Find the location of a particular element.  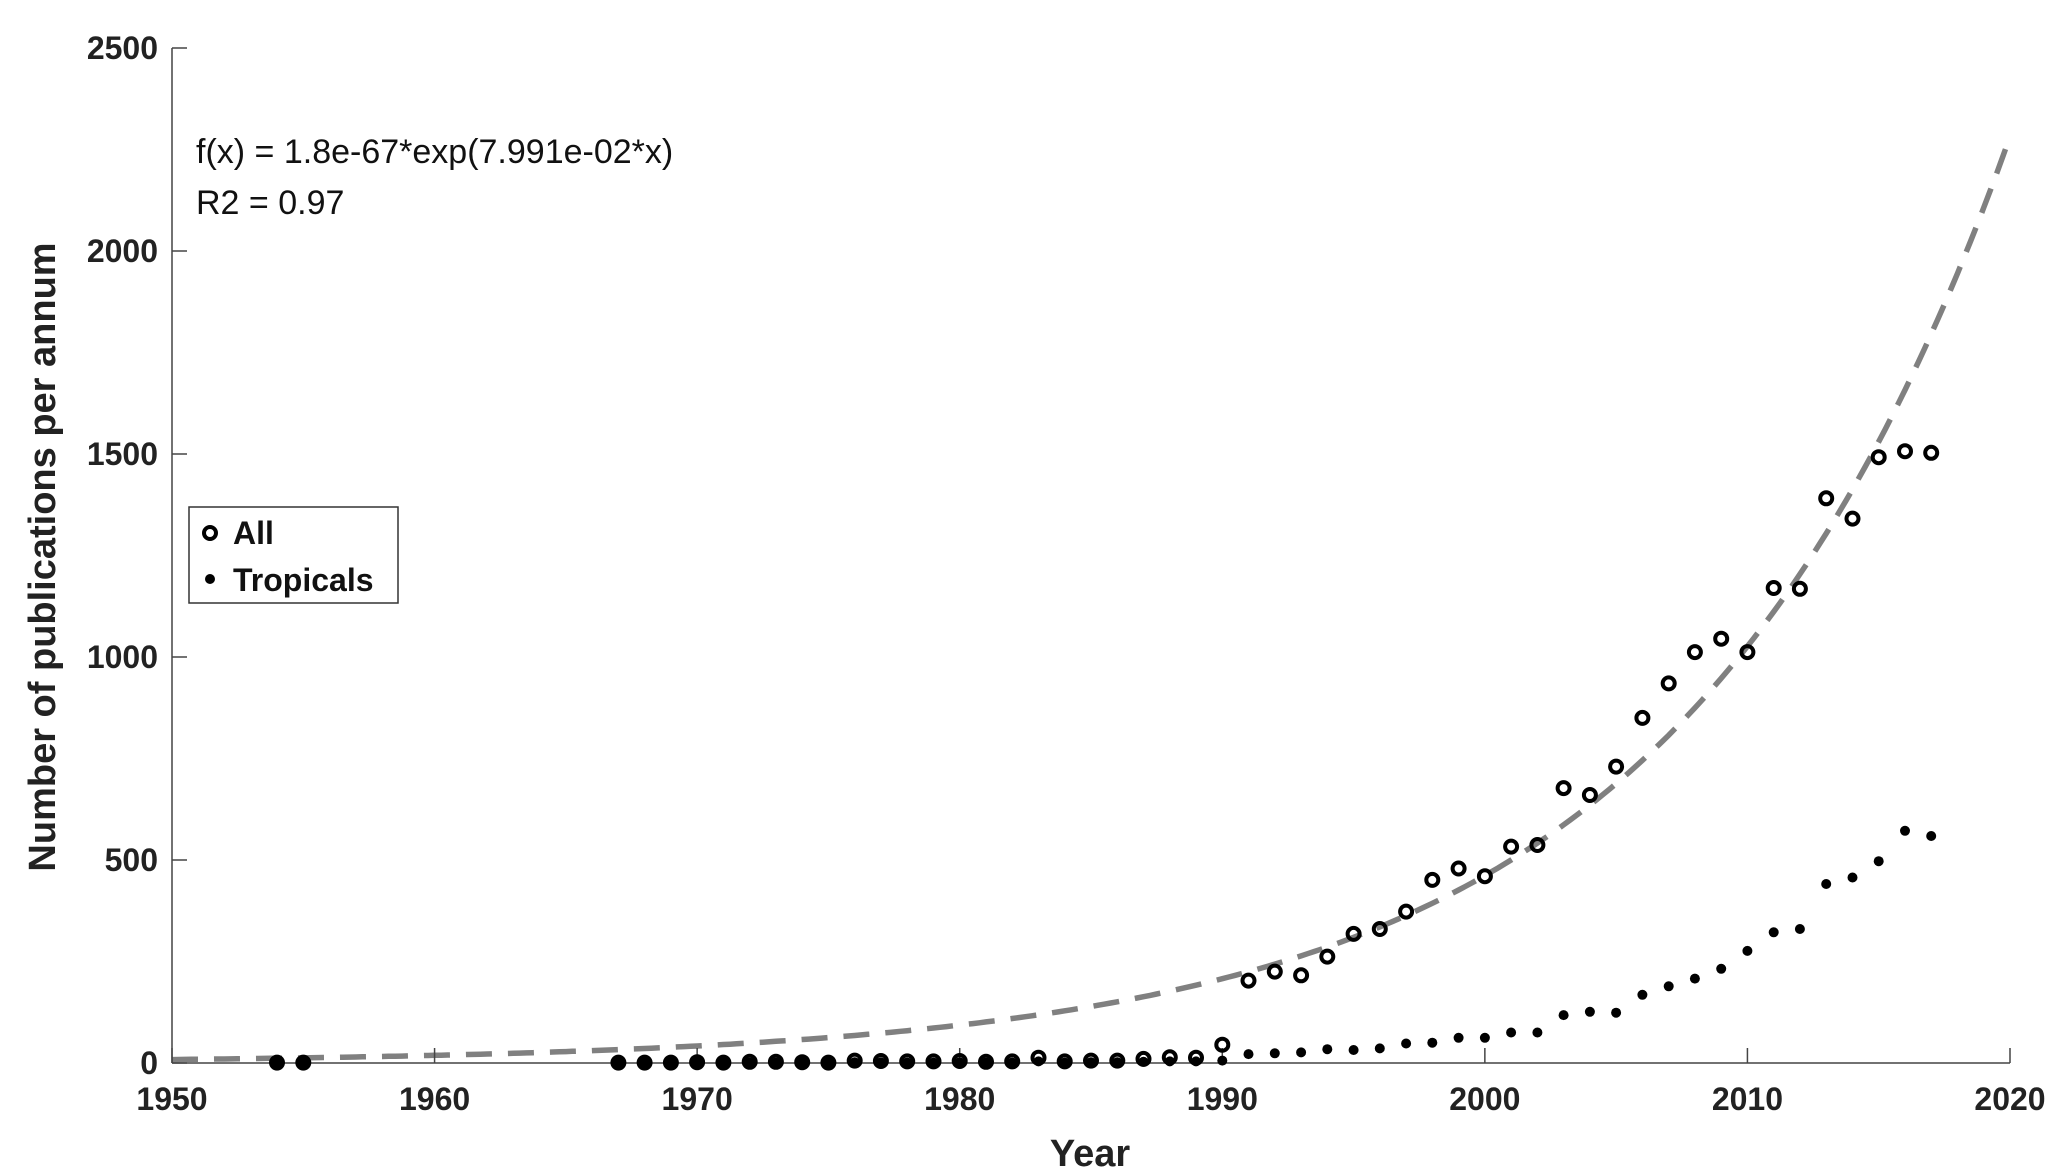

legend-marker-all is located at coordinates (210, 533).